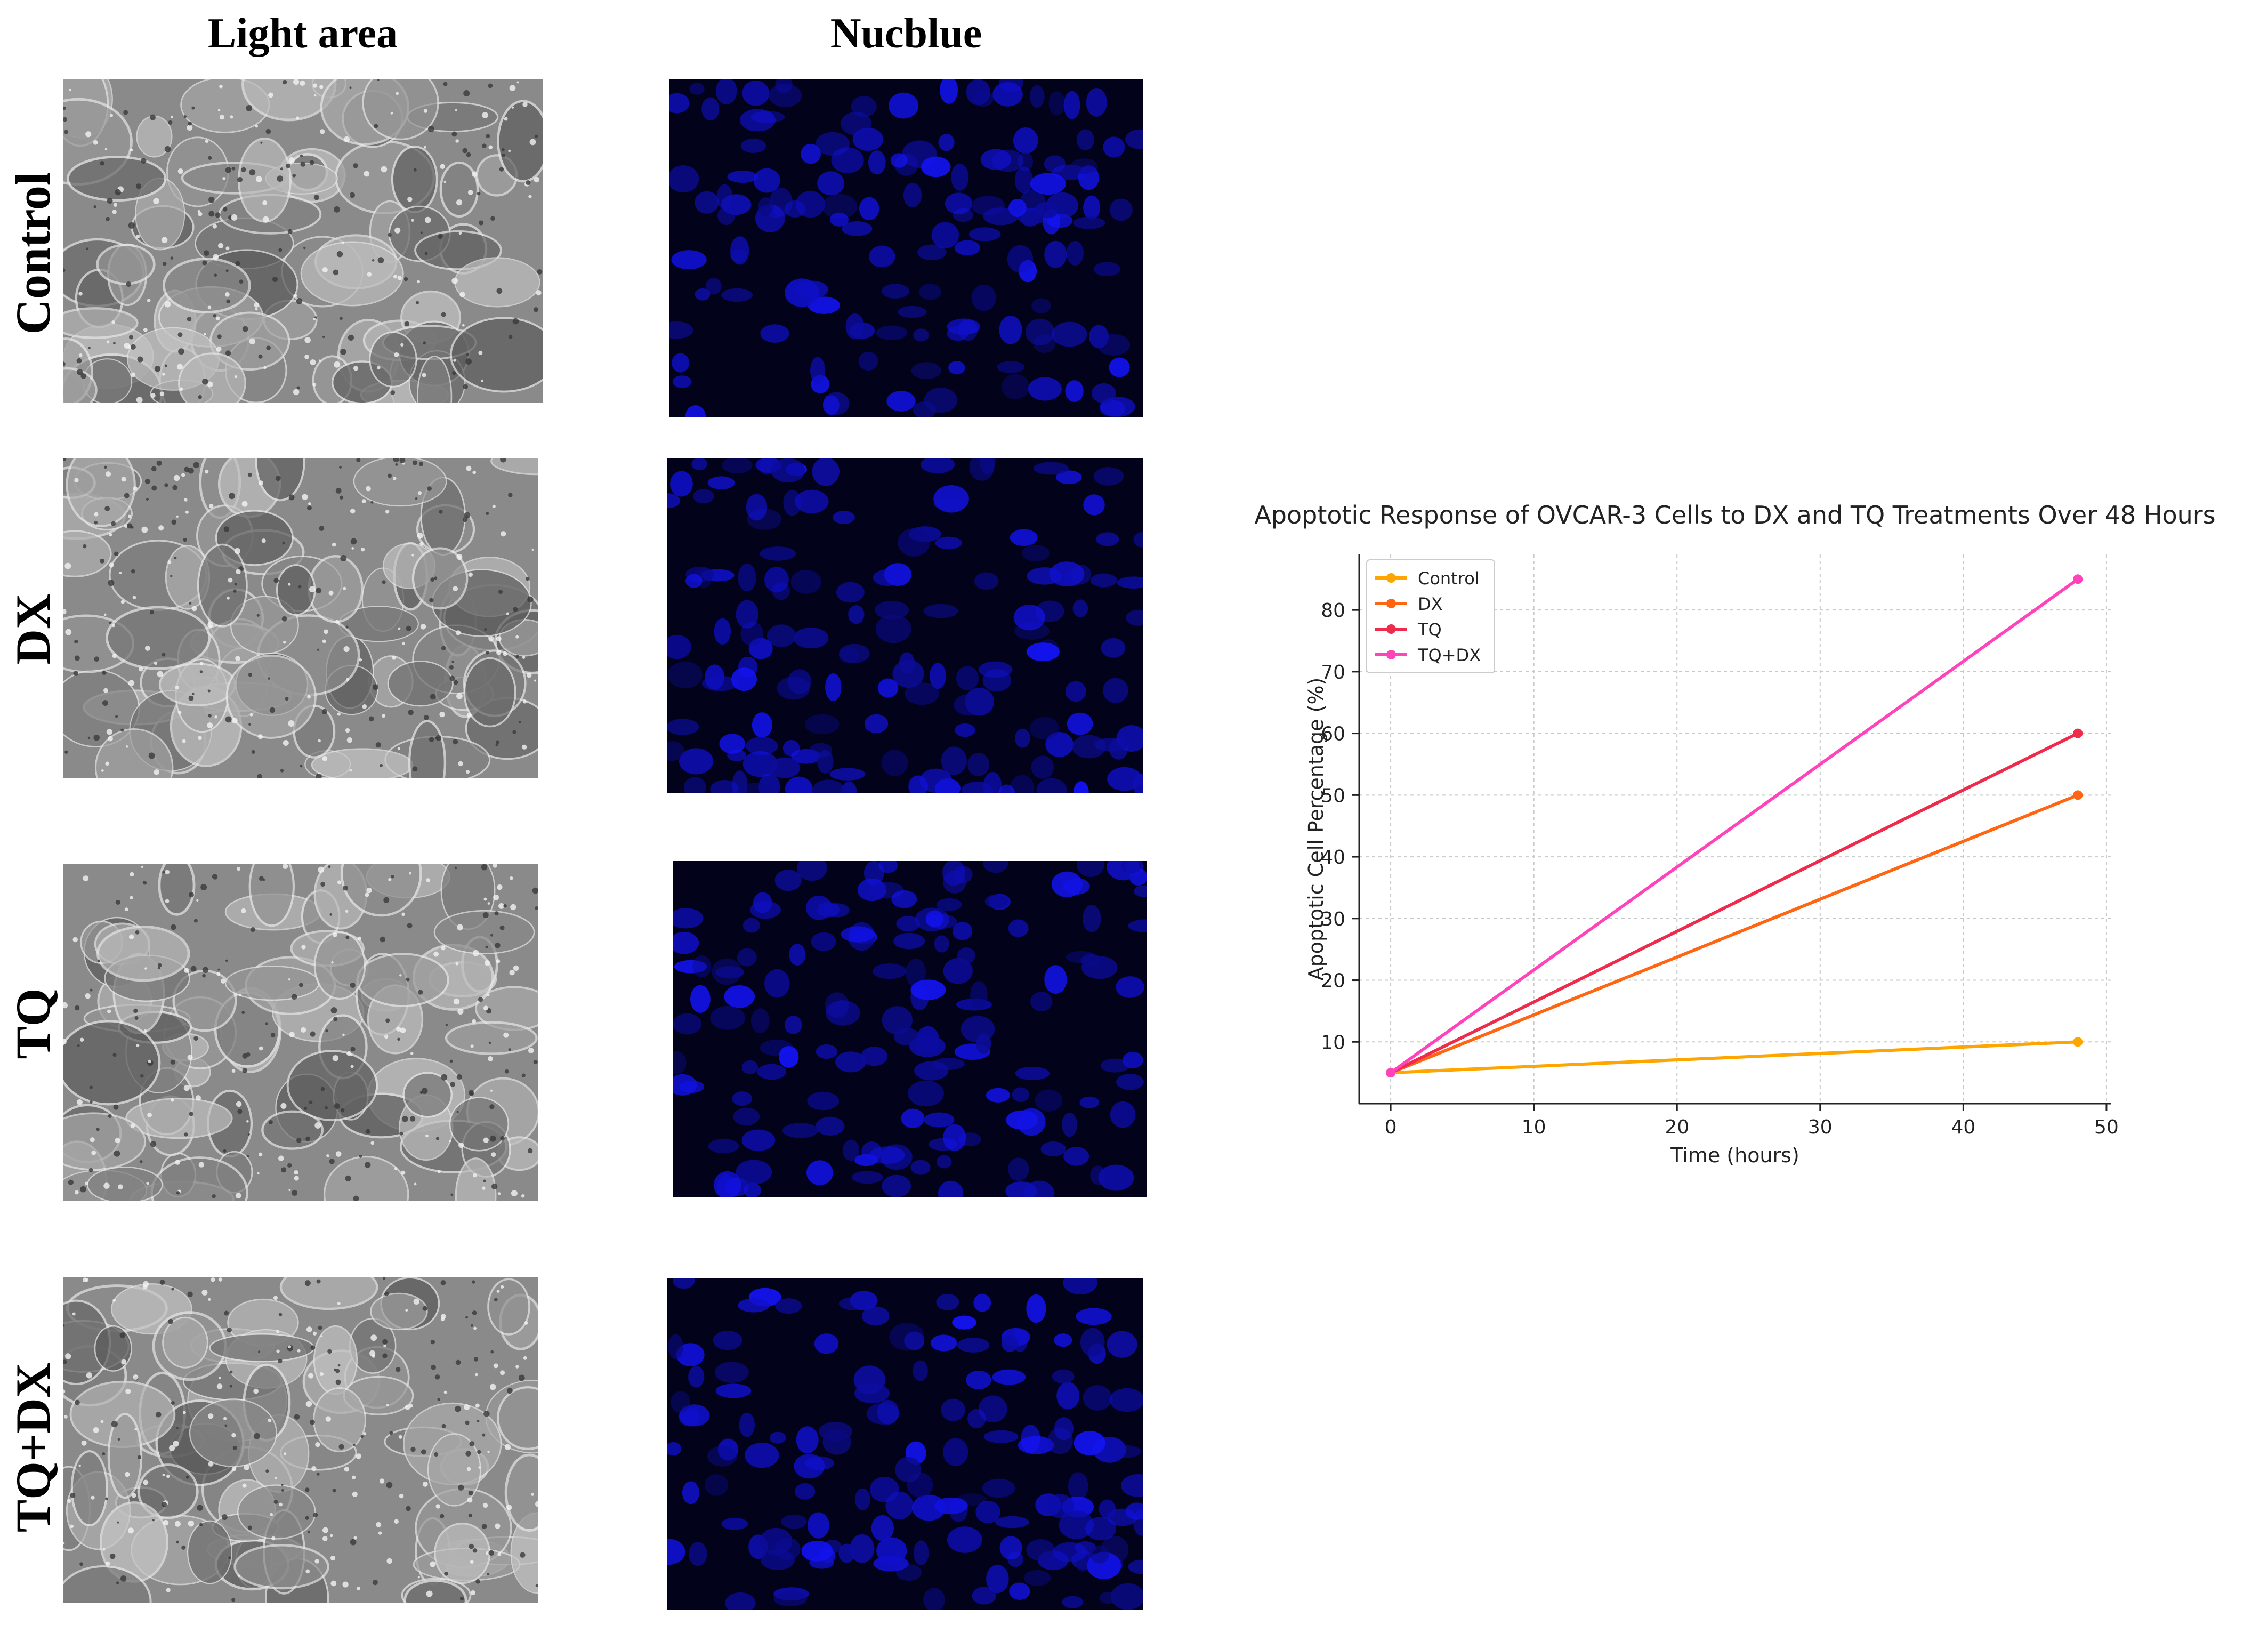 The width and height of the screenshot is (2268, 1625). I want to click on y-tick-label: 70, so click(1333, 672).